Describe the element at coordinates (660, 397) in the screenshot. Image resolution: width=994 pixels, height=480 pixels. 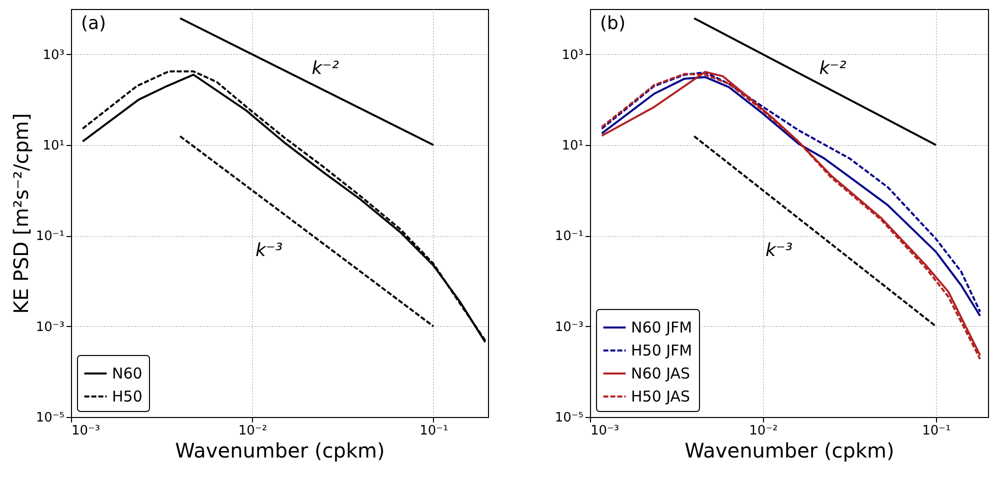
I see `legend-label: H50 JAS` at that location.